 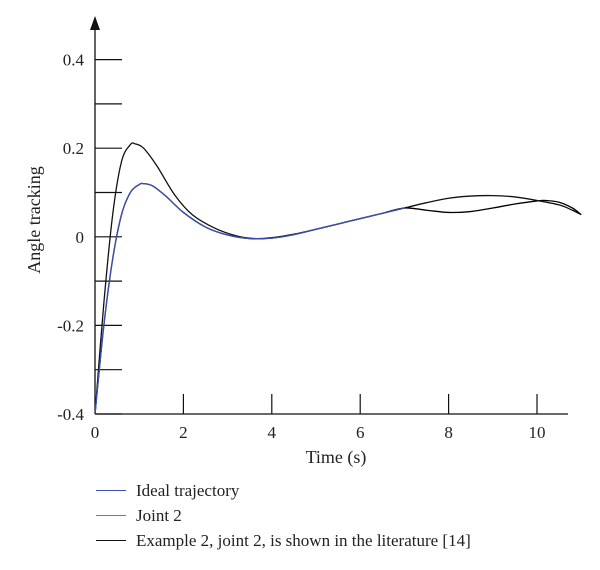 What do you see at coordinates (70, 325) in the screenshot?
I see `y-tick-label: -0.2` at bounding box center [70, 325].